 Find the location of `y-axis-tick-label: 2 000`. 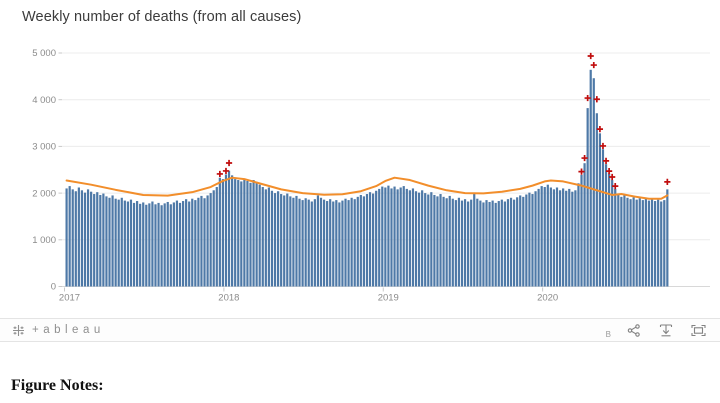

y-axis-tick-label: 2 000 is located at coordinates (44, 193).